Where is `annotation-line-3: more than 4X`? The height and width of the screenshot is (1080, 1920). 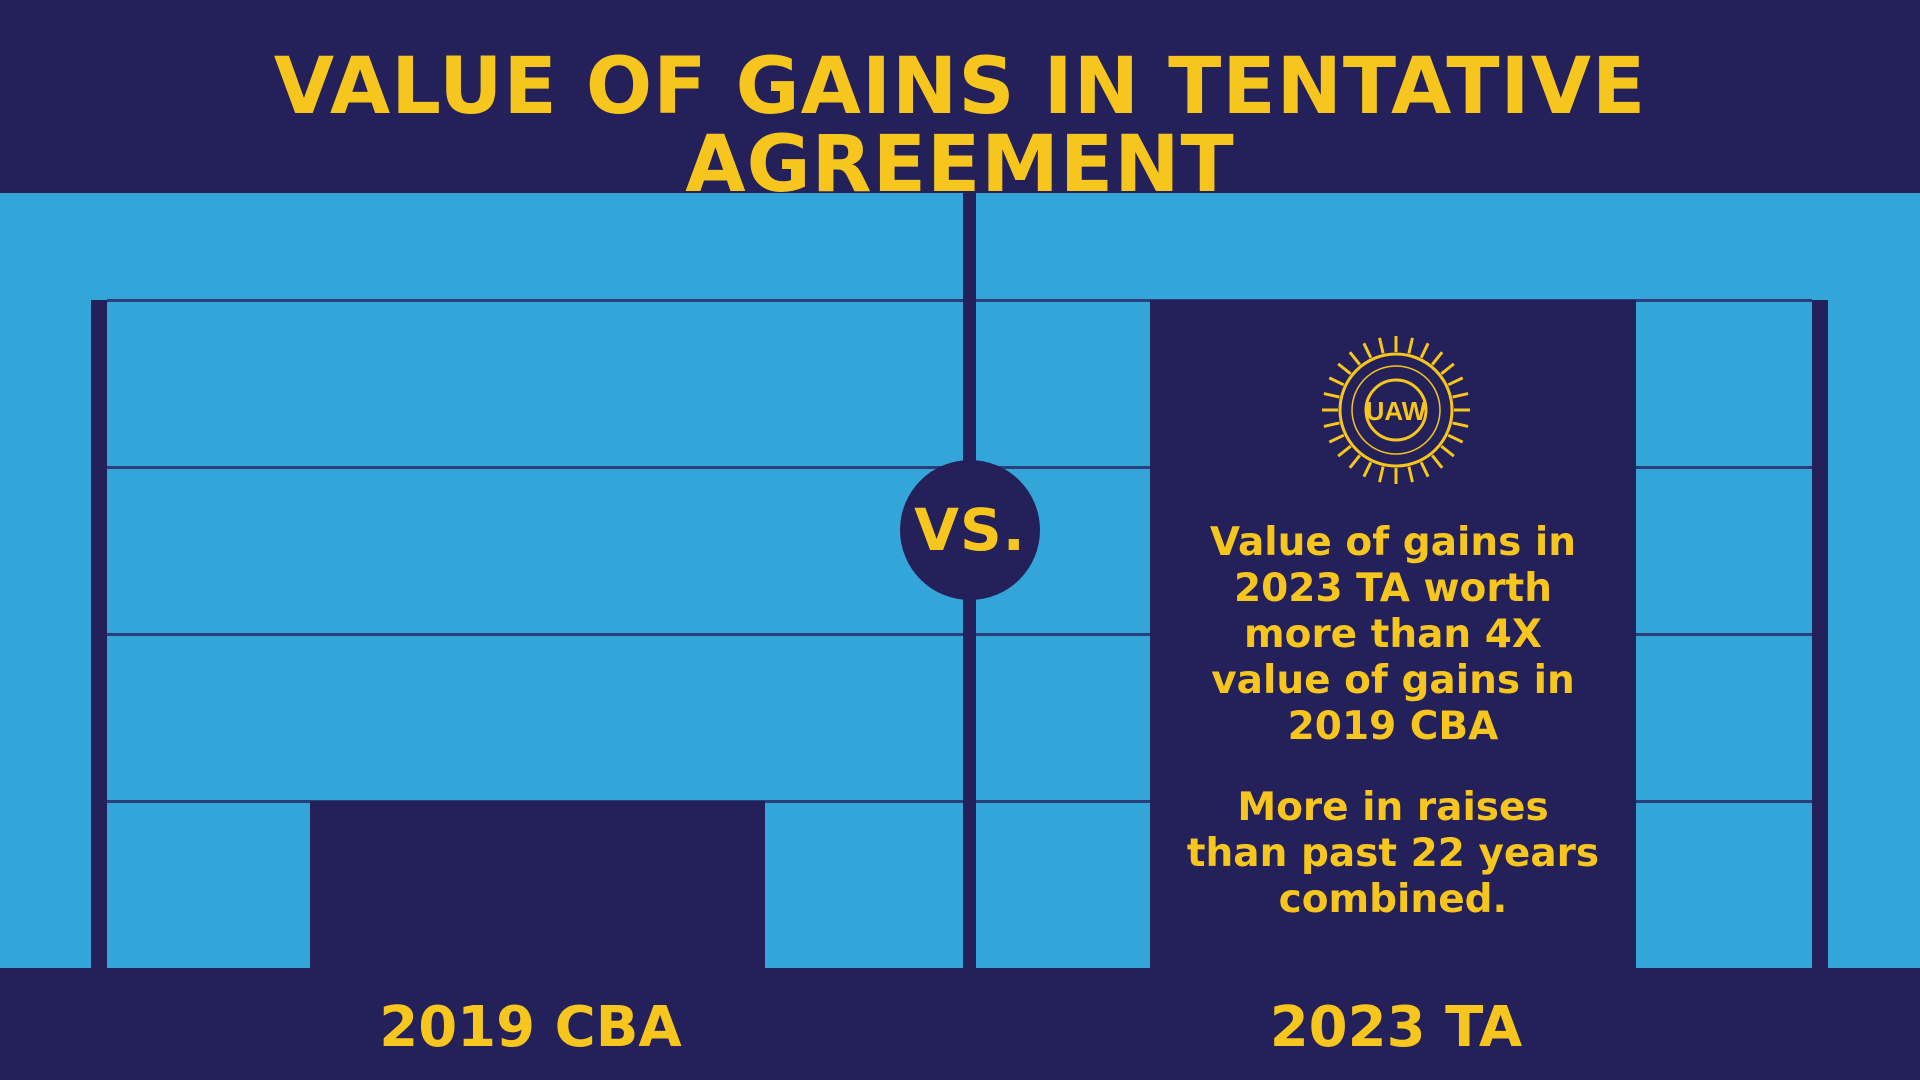
annotation-line-3: more than 4X is located at coordinates (1393, 634).